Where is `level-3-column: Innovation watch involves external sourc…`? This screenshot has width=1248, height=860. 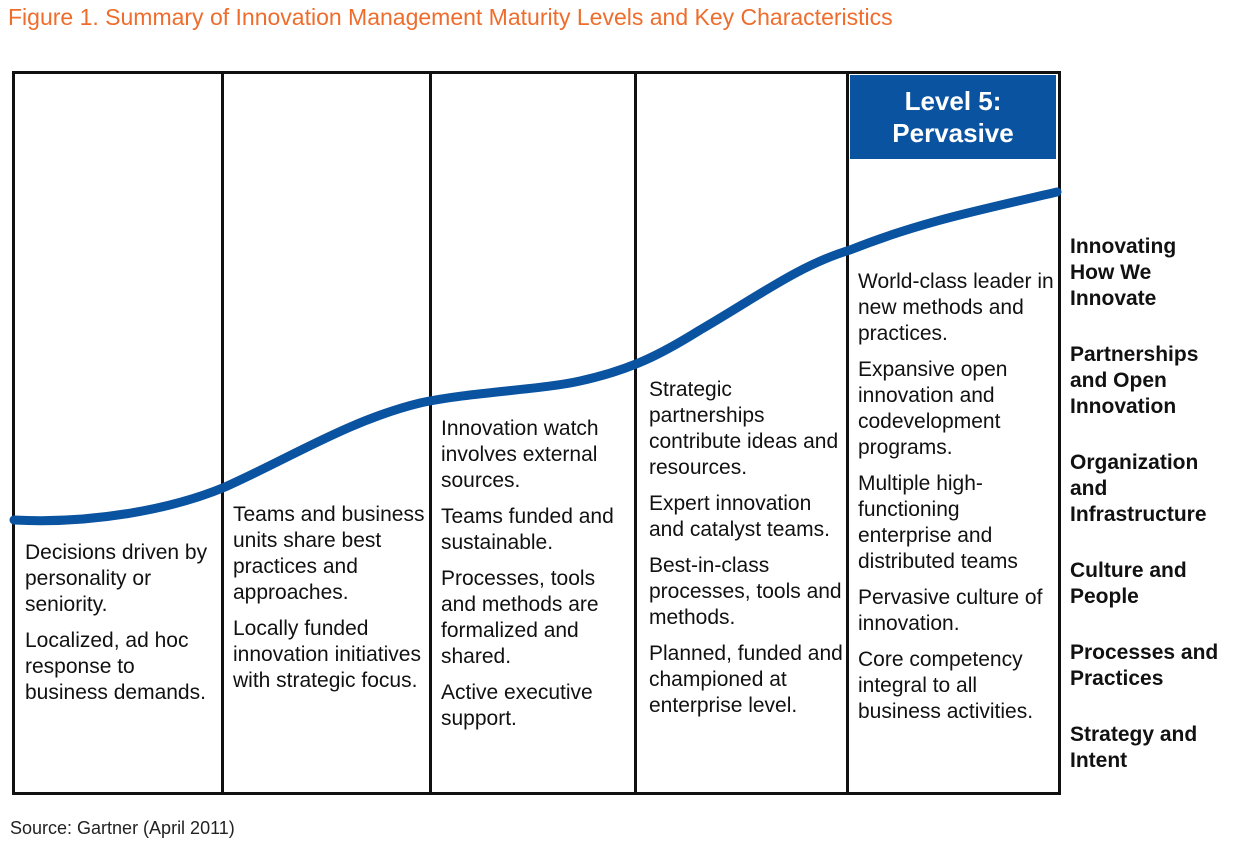 level-3-column: Innovation watch involves external sourc… is located at coordinates (536, 579).